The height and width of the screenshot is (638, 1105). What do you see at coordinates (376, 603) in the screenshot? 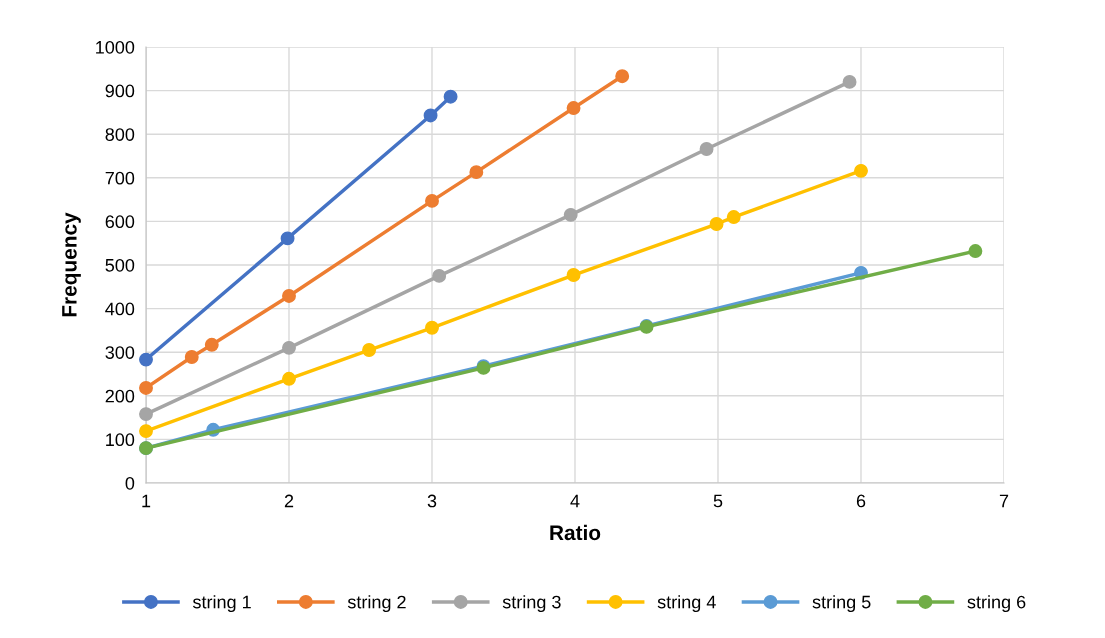
I see `legend-label: string 2` at bounding box center [376, 603].